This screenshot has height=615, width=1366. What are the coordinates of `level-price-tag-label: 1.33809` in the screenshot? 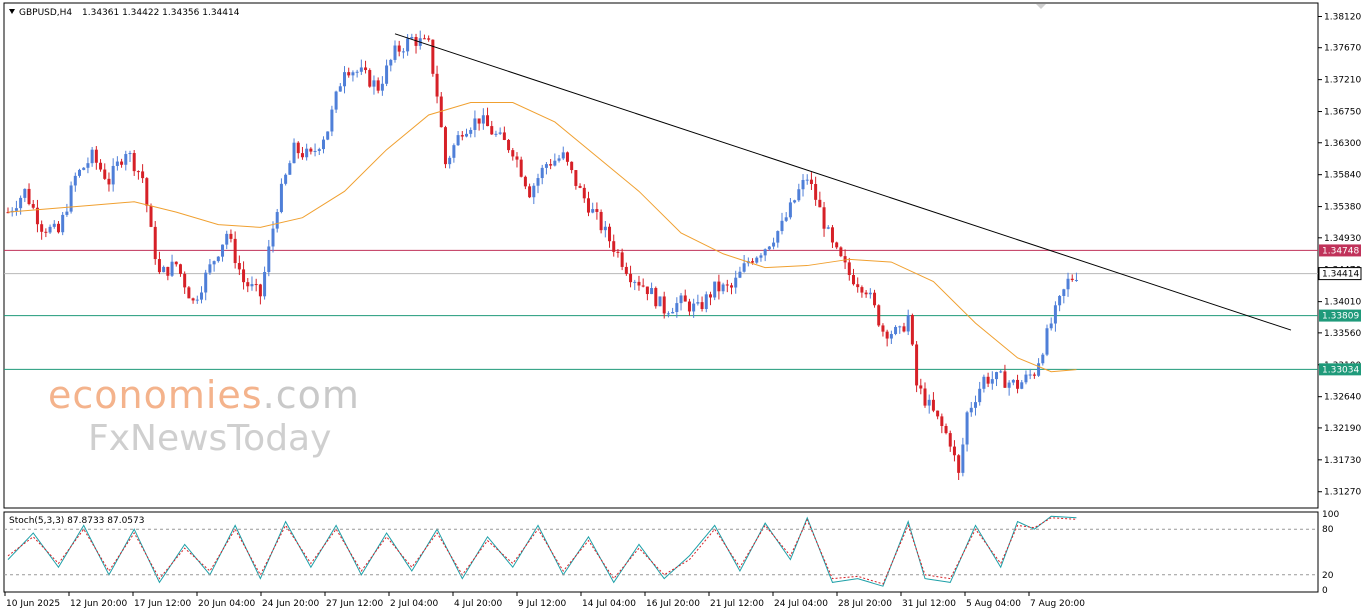 It's located at (1340, 317).